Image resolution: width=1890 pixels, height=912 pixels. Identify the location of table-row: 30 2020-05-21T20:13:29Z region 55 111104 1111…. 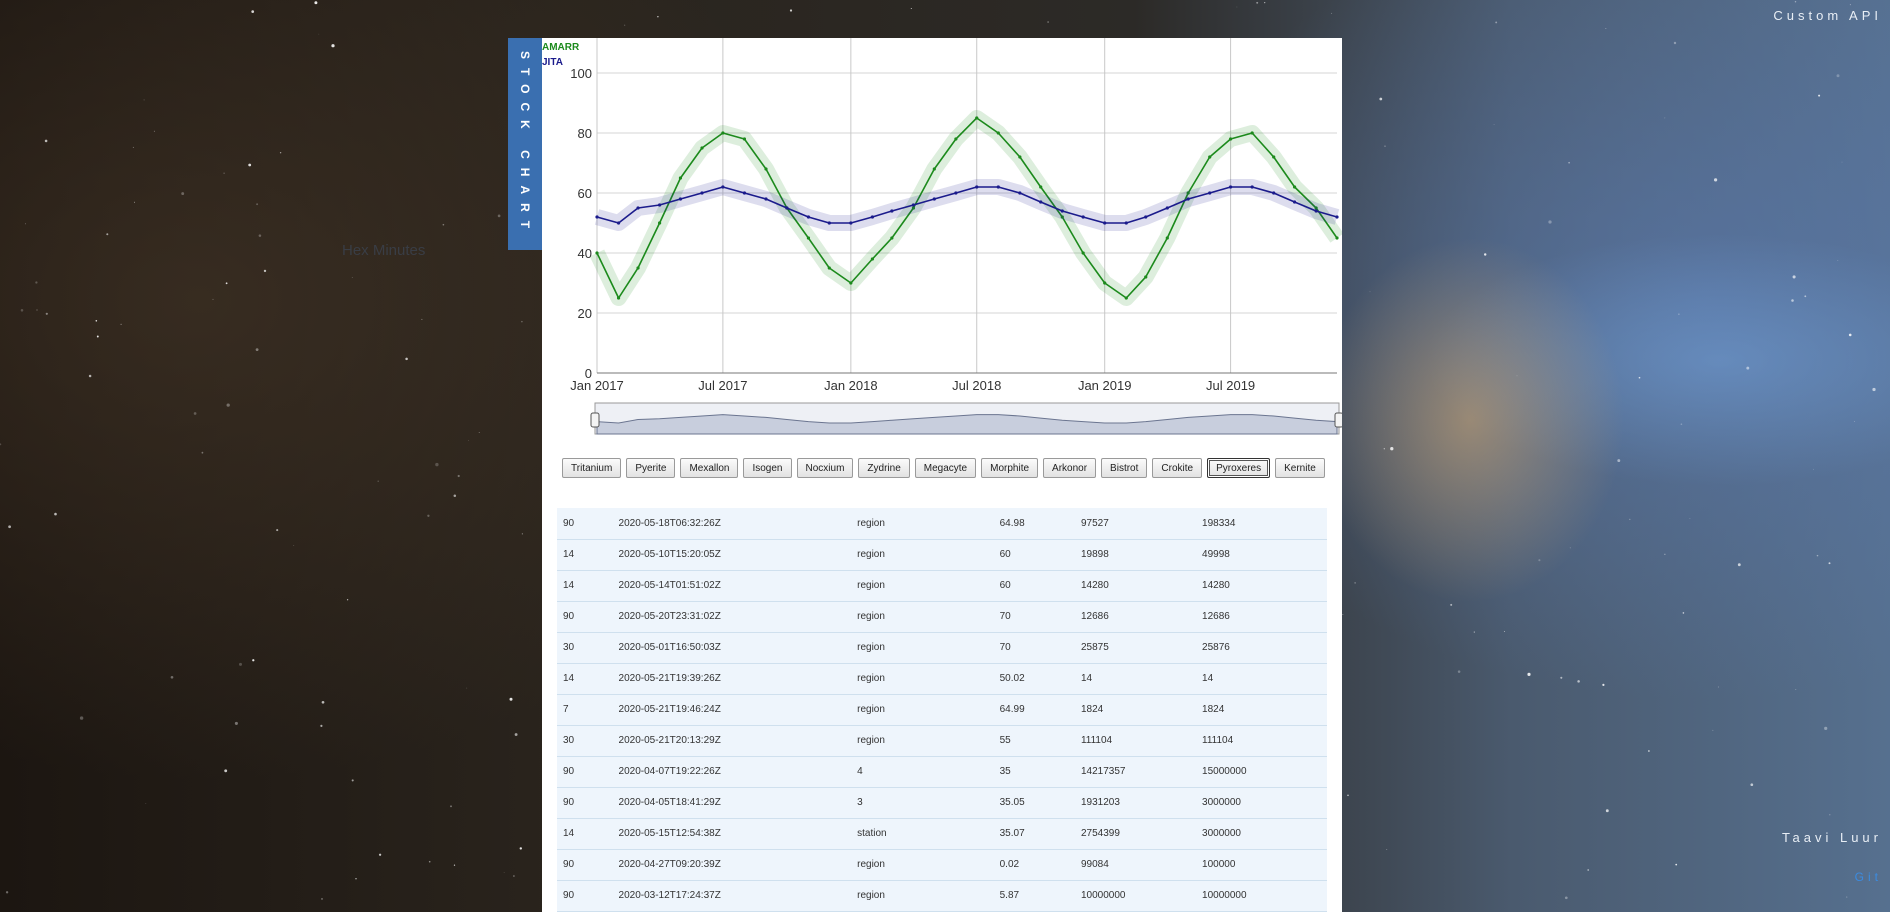
(942, 740).